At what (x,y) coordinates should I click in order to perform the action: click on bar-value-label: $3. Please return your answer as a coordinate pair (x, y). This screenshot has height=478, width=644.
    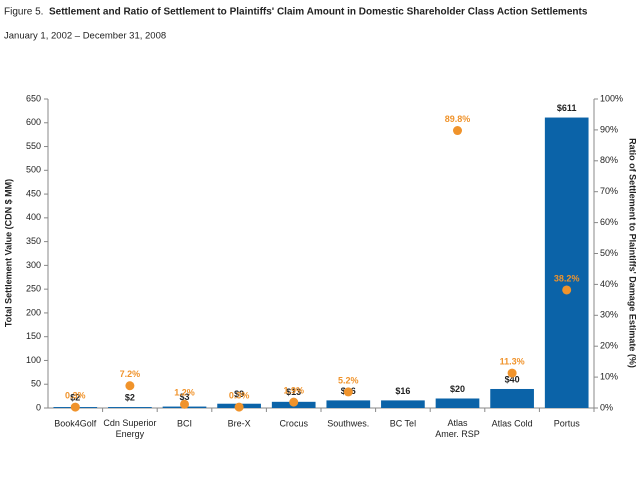
    Looking at the image, I should click on (184, 397).